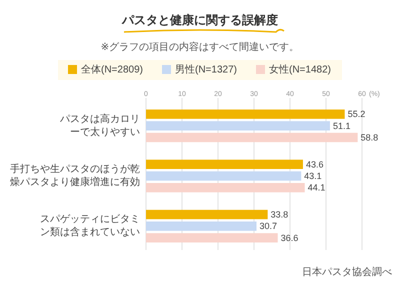  Describe the element at coordinates (206, 70) in the screenshot. I see `legend-label: 男性(N=1327)` at that location.